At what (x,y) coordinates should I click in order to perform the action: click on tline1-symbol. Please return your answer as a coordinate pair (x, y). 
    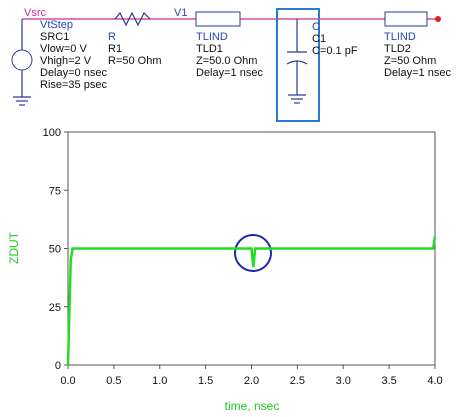
    Looking at the image, I should click on (218, 19).